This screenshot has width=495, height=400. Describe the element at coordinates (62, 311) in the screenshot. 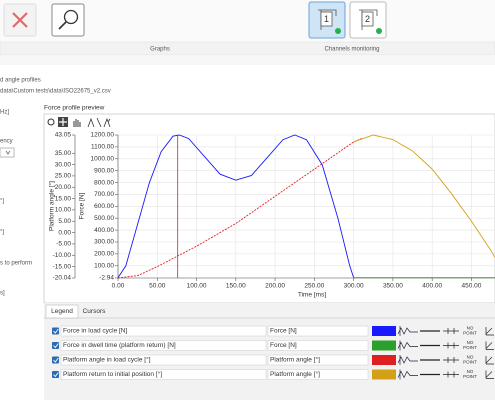

I see `tab` at that location.